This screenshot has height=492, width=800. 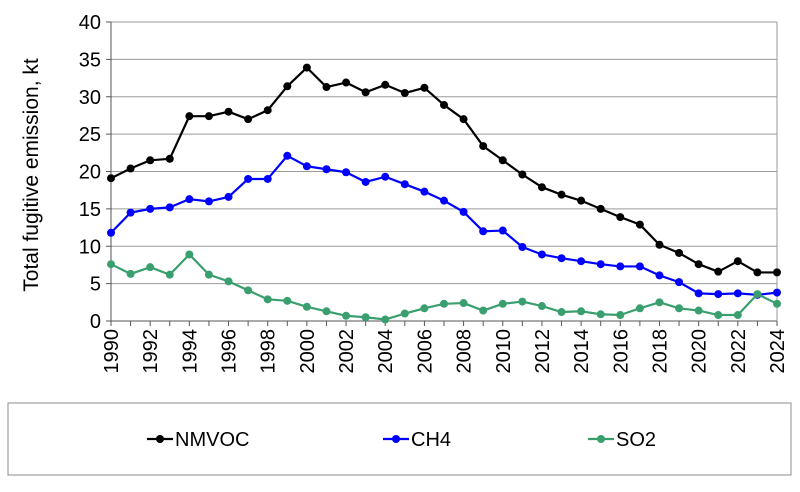 I want to click on legend-label: CH4, so click(x=431, y=440).